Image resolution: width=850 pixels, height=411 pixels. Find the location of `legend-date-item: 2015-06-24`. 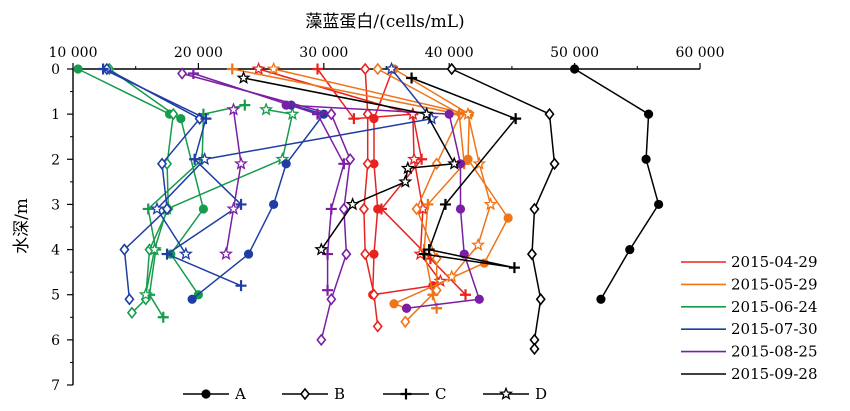

legend-date-item: 2015-06-24 is located at coordinates (749, 307).